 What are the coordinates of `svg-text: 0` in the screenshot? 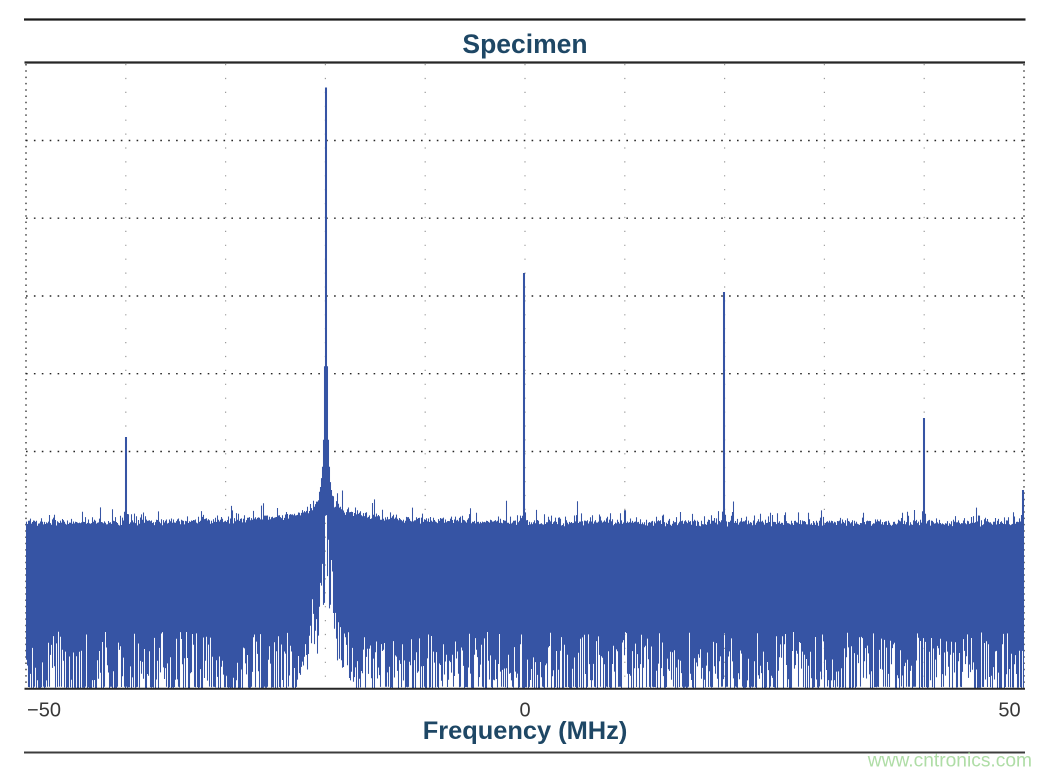 It's located at (524, 711).